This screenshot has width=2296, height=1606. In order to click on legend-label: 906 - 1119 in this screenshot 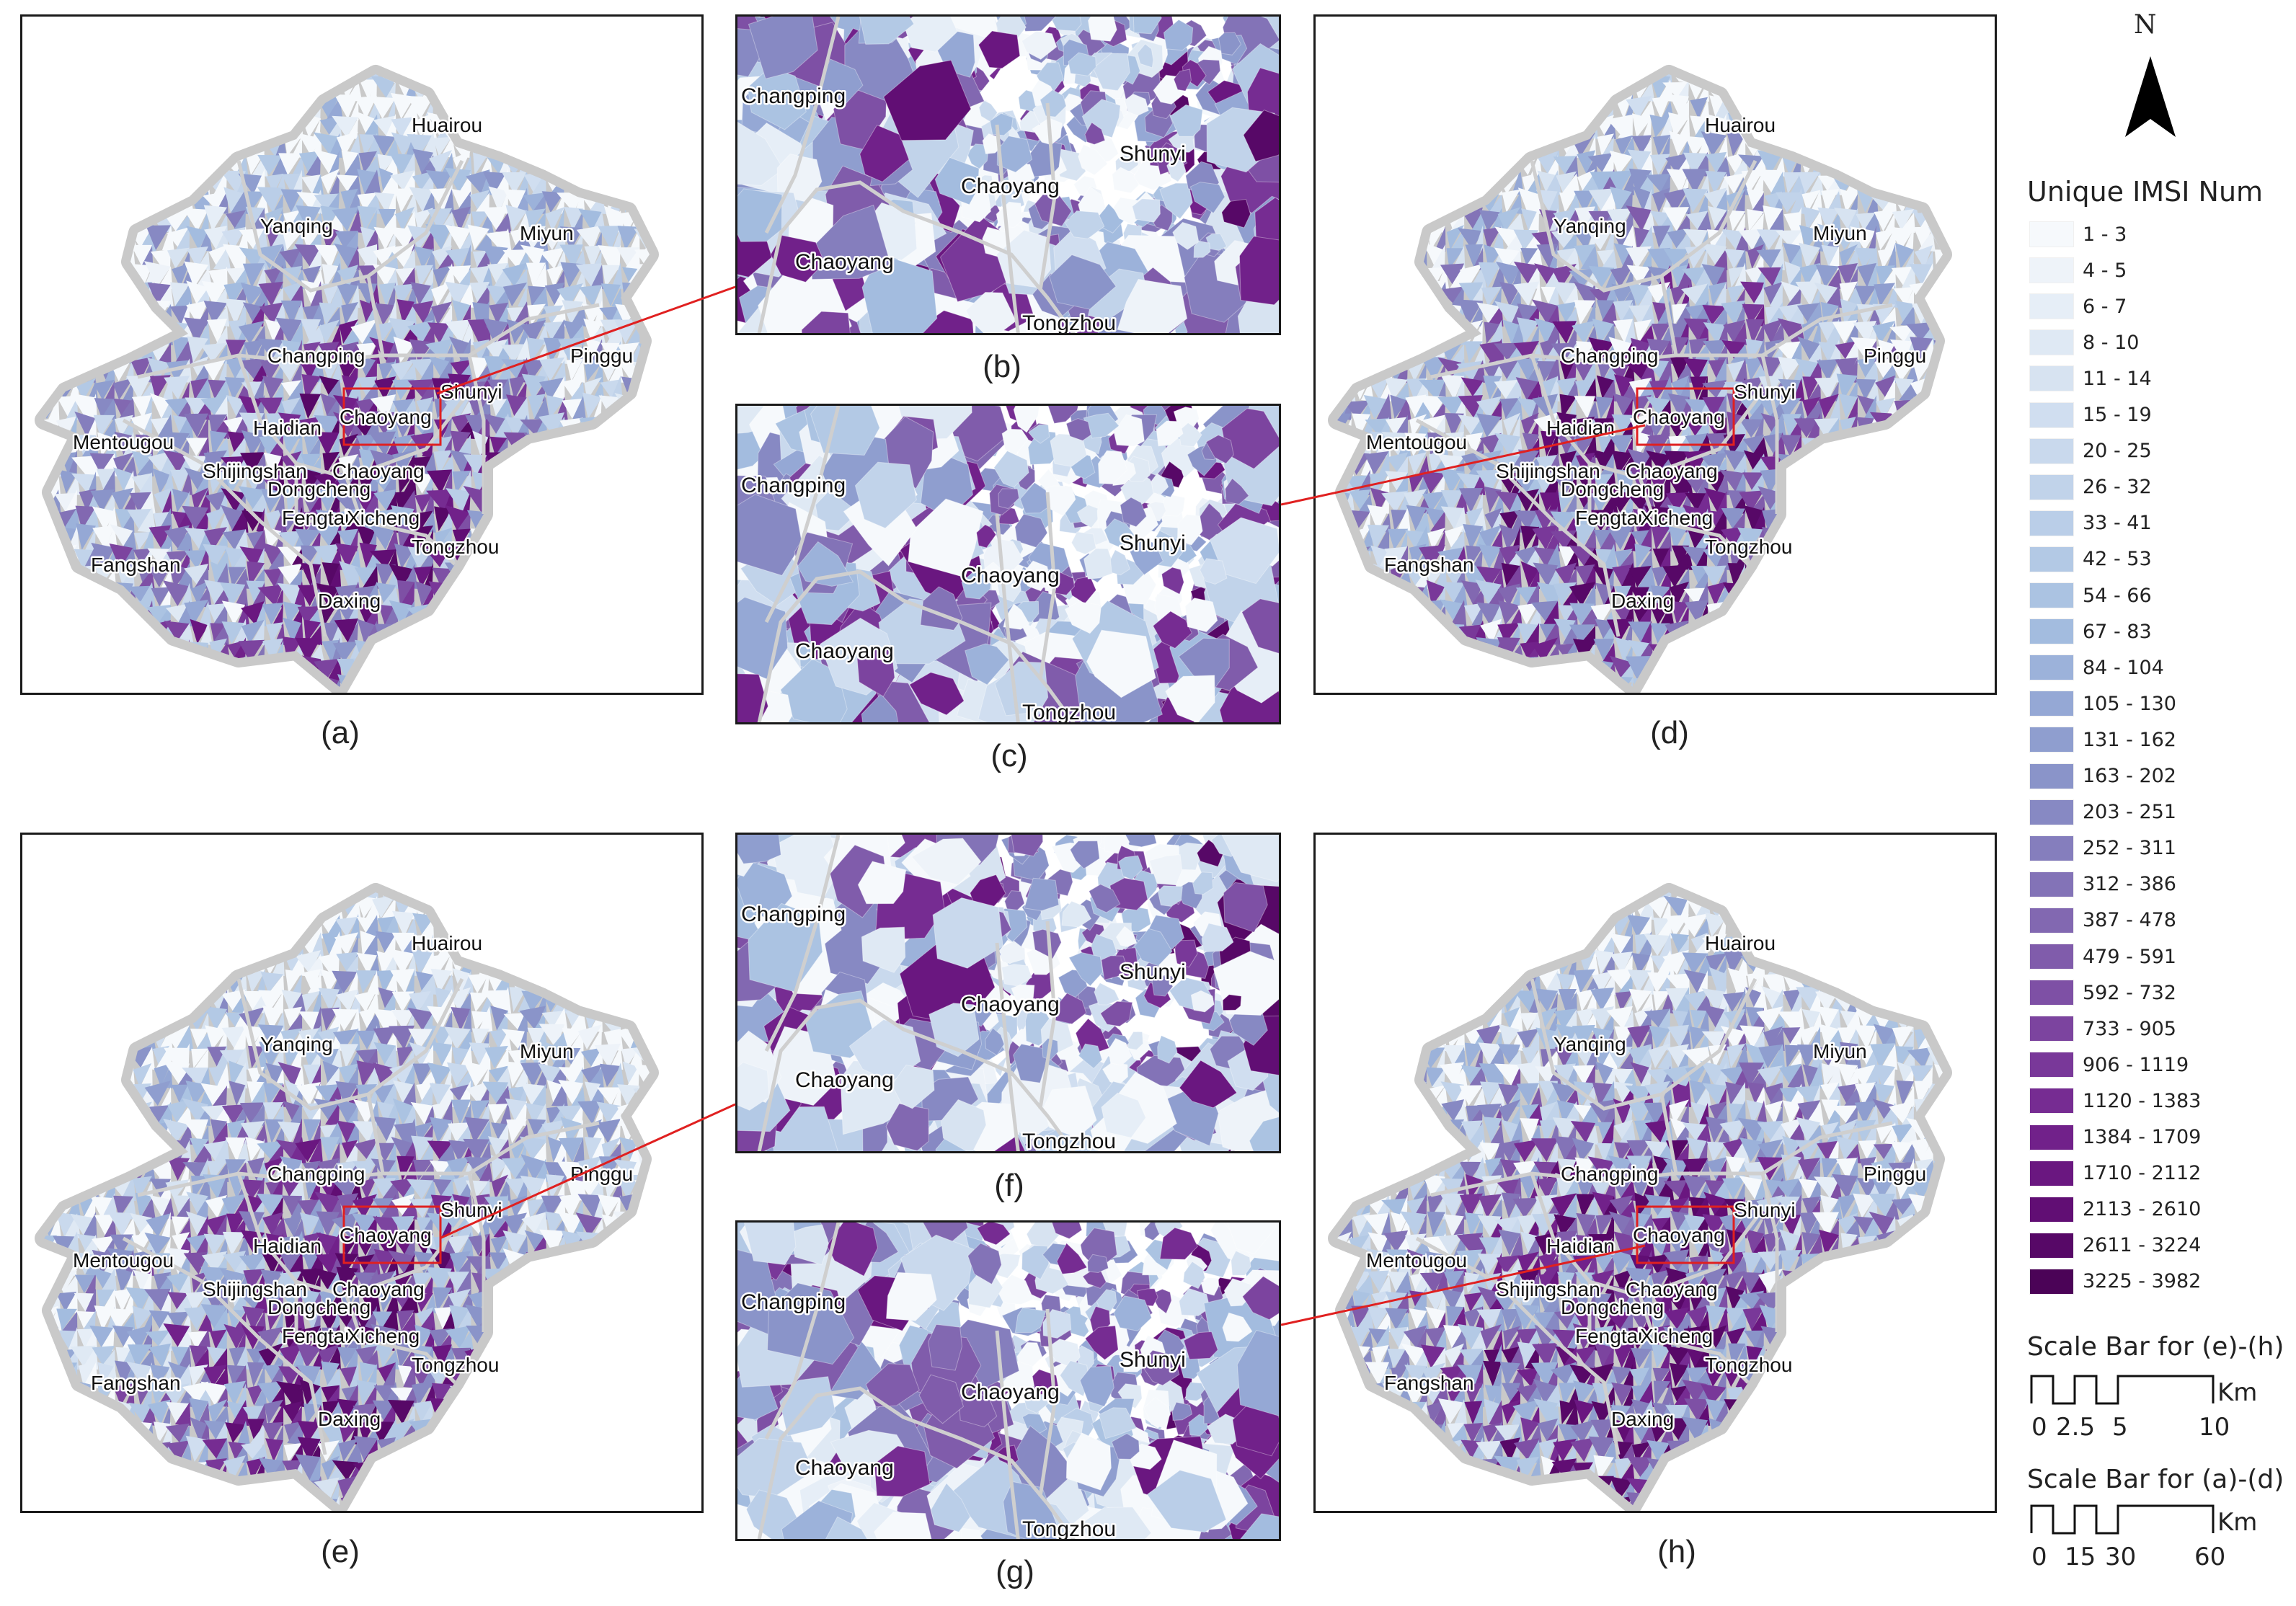, I will do `click(2136, 1064)`.